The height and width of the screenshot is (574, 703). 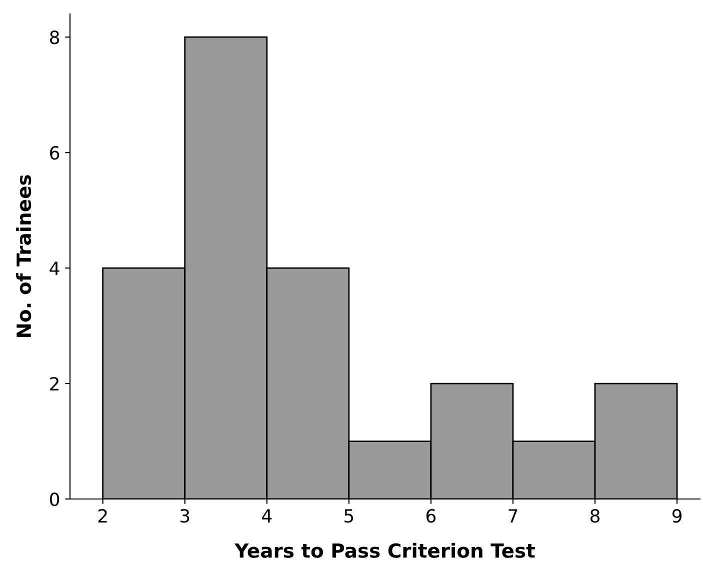 What do you see at coordinates (431, 516) in the screenshot?
I see `x-tick-label: 6` at bounding box center [431, 516].